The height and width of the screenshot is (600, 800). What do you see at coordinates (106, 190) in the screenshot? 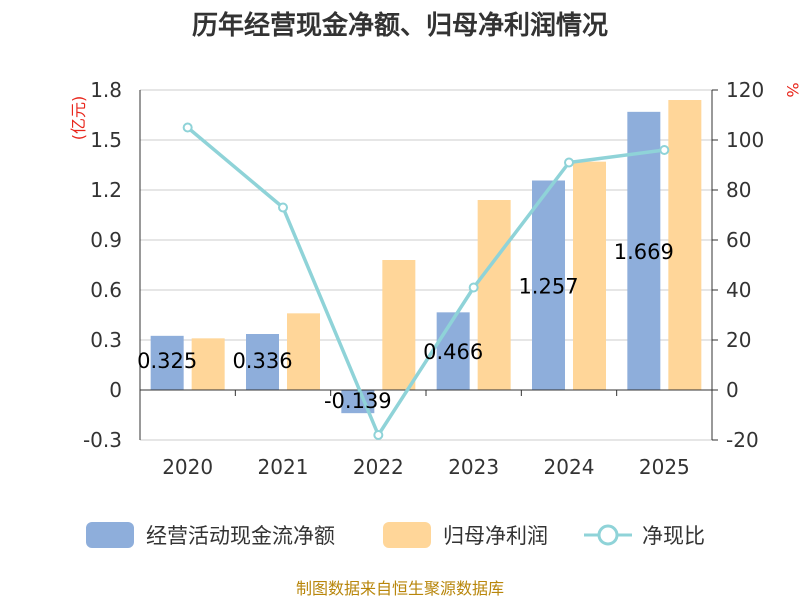
I see `left-tick-label: 1.2` at bounding box center [106, 190].